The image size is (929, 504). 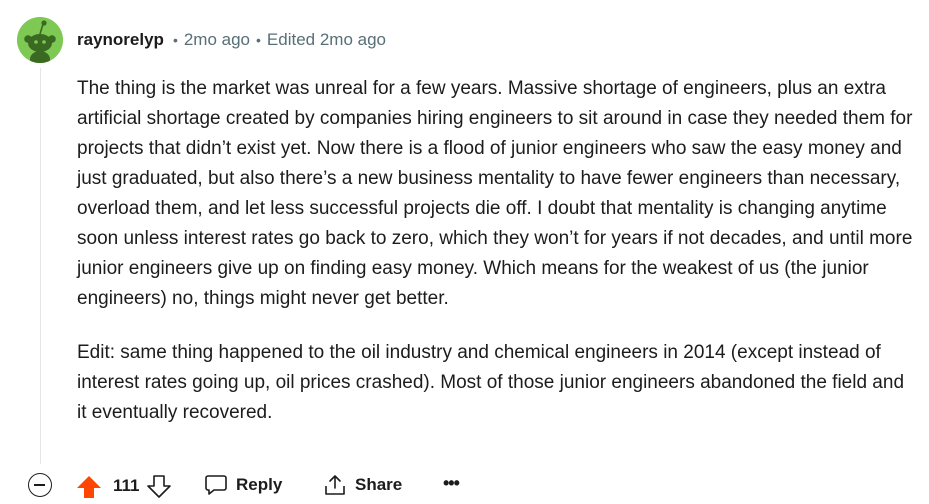 I want to click on speech-bubble-icon, so click(x=216, y=485).